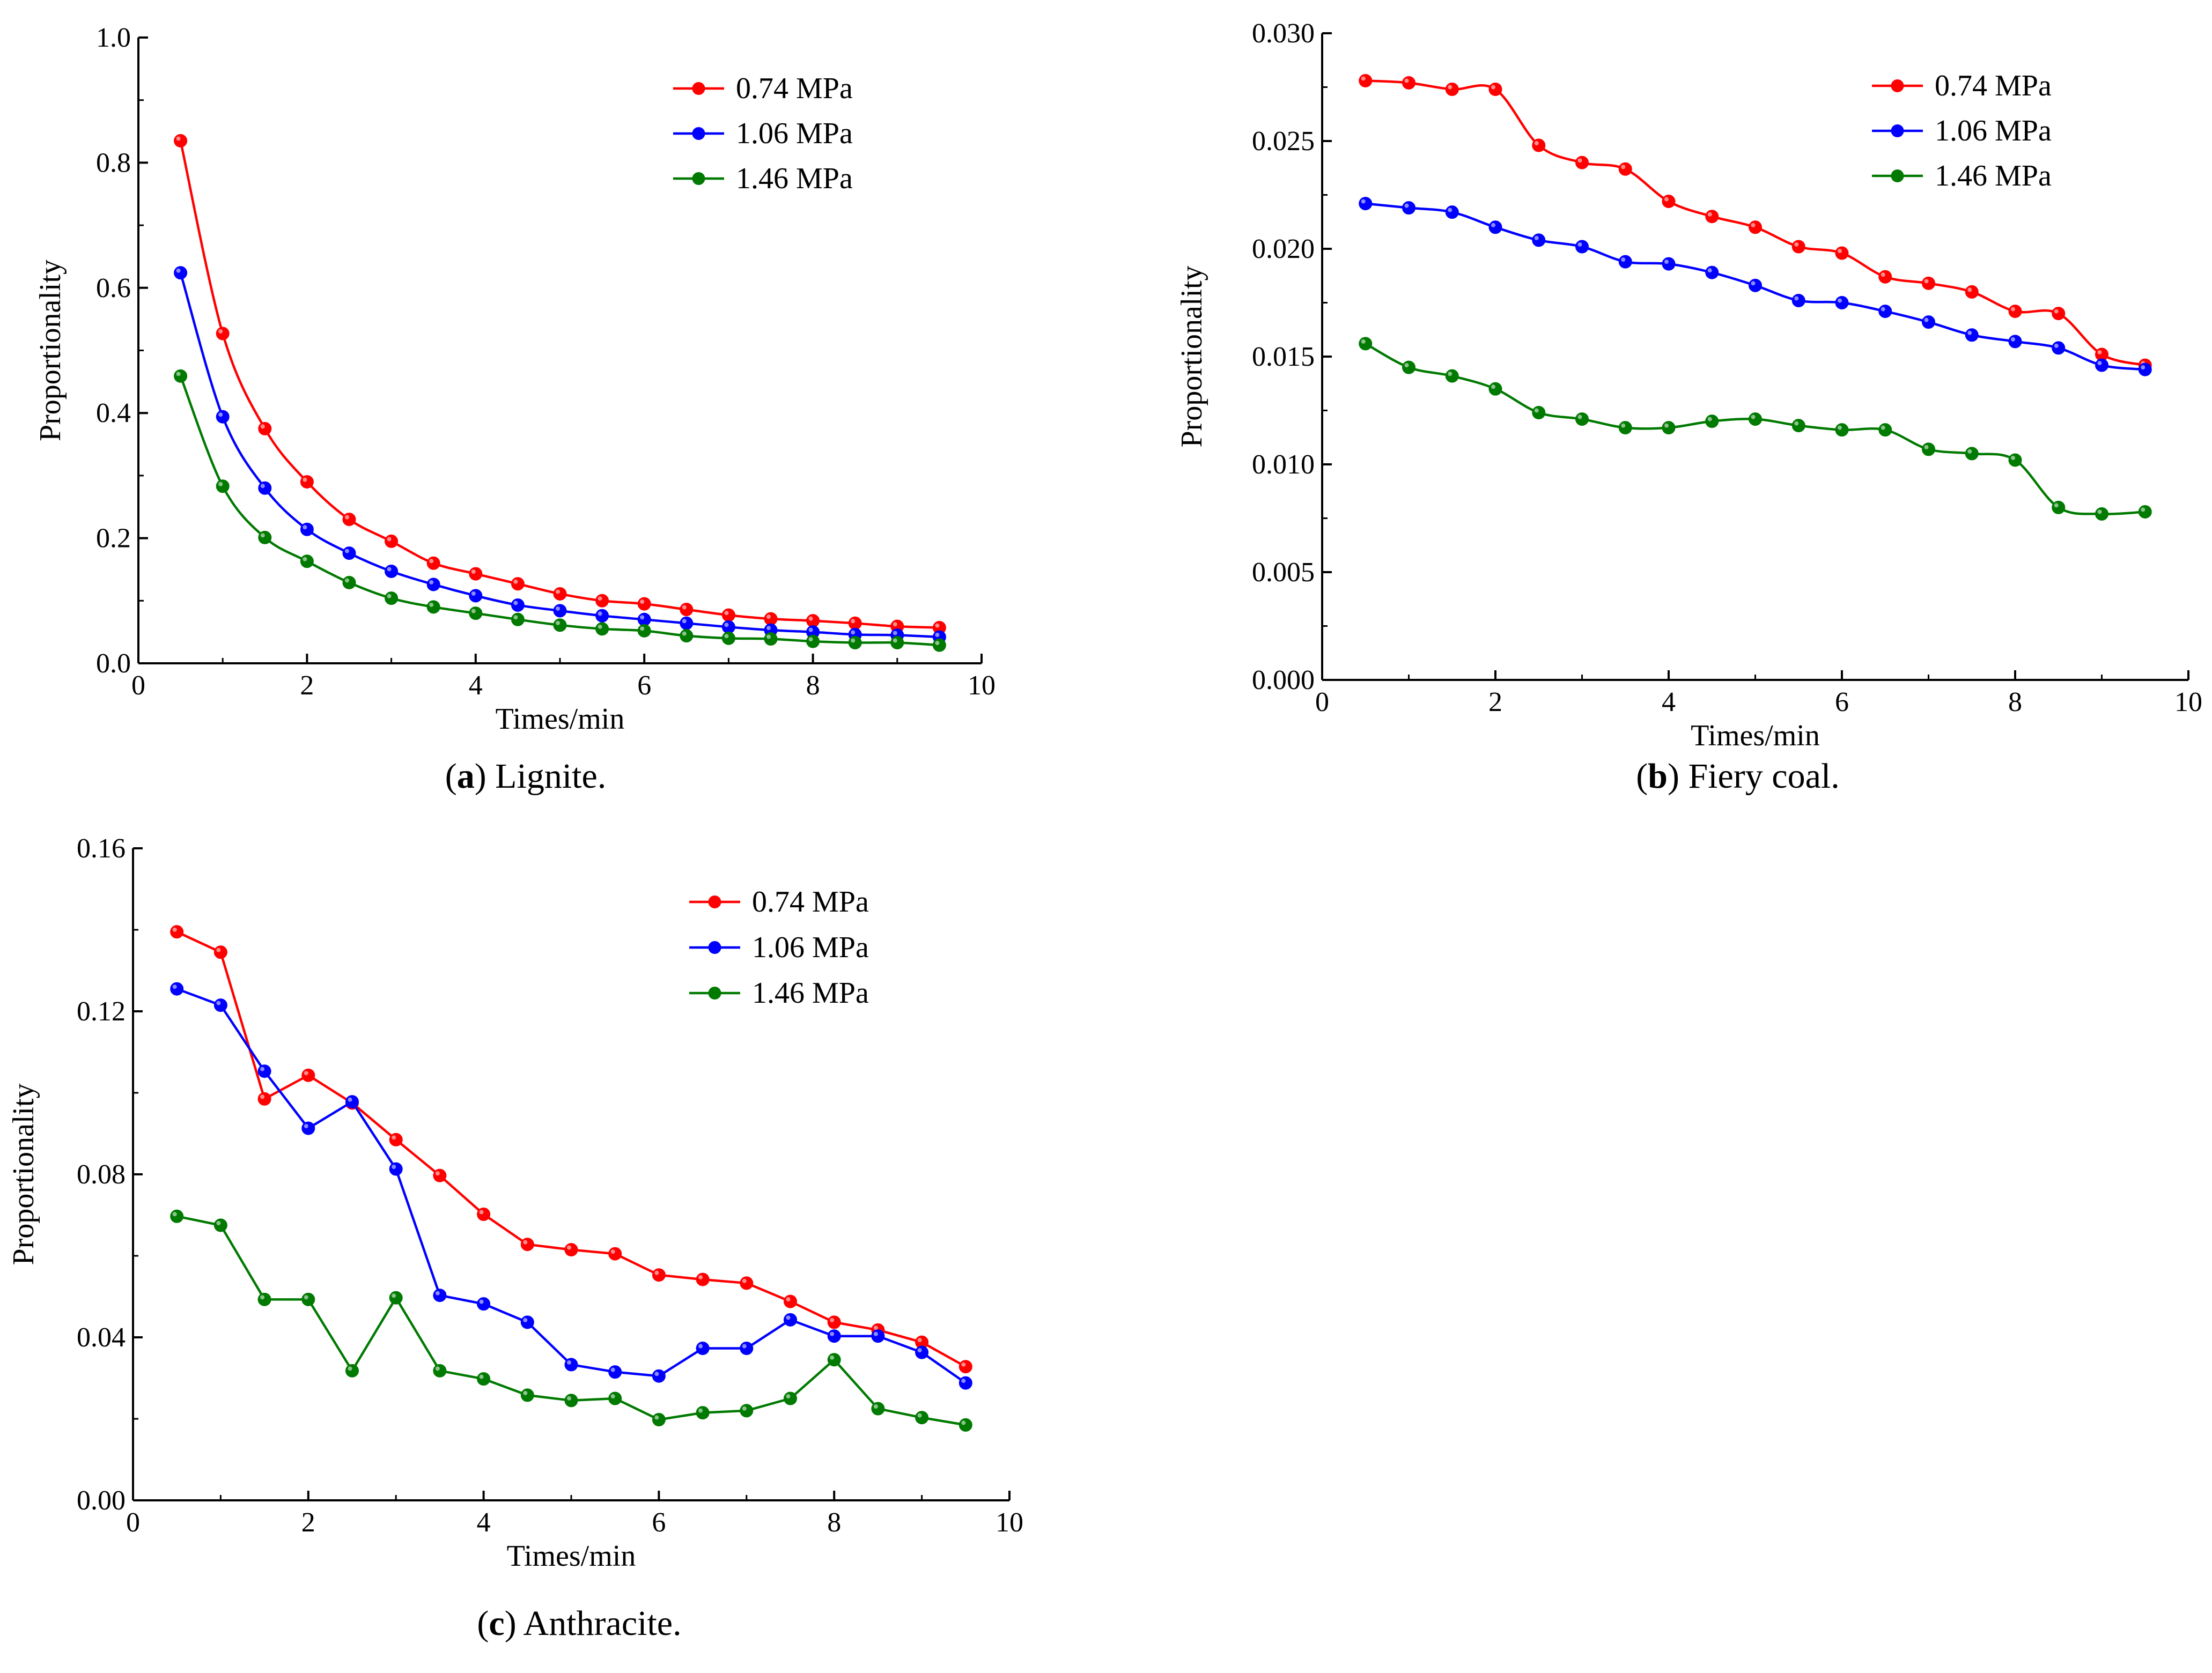  What do you see at coordinates (466, 776) in the screenshot?
I see `caption-a-label: a` at bounding box center [466, 776].